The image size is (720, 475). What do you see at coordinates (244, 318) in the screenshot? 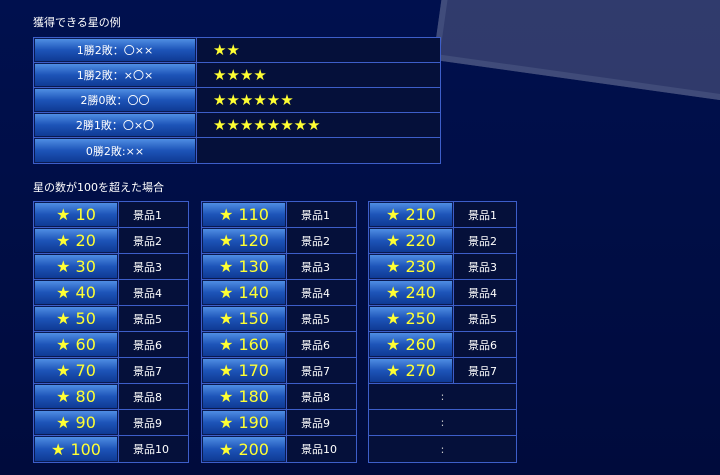
I see `star-count: ★ 150` at bounding box center [244, 318].